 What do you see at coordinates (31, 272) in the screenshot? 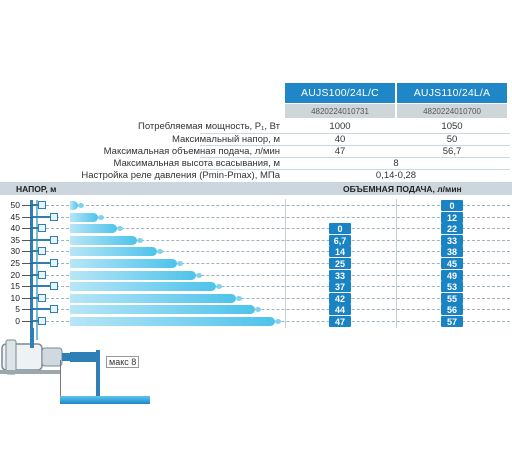
I see `riser-pipe` at bounding box center [31, 272].